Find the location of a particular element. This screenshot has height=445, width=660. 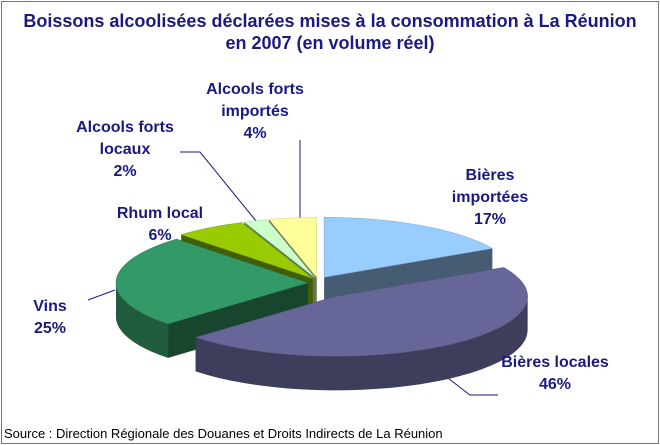

slice-label: Bières importées 17% is located at coordinates (490, 198).